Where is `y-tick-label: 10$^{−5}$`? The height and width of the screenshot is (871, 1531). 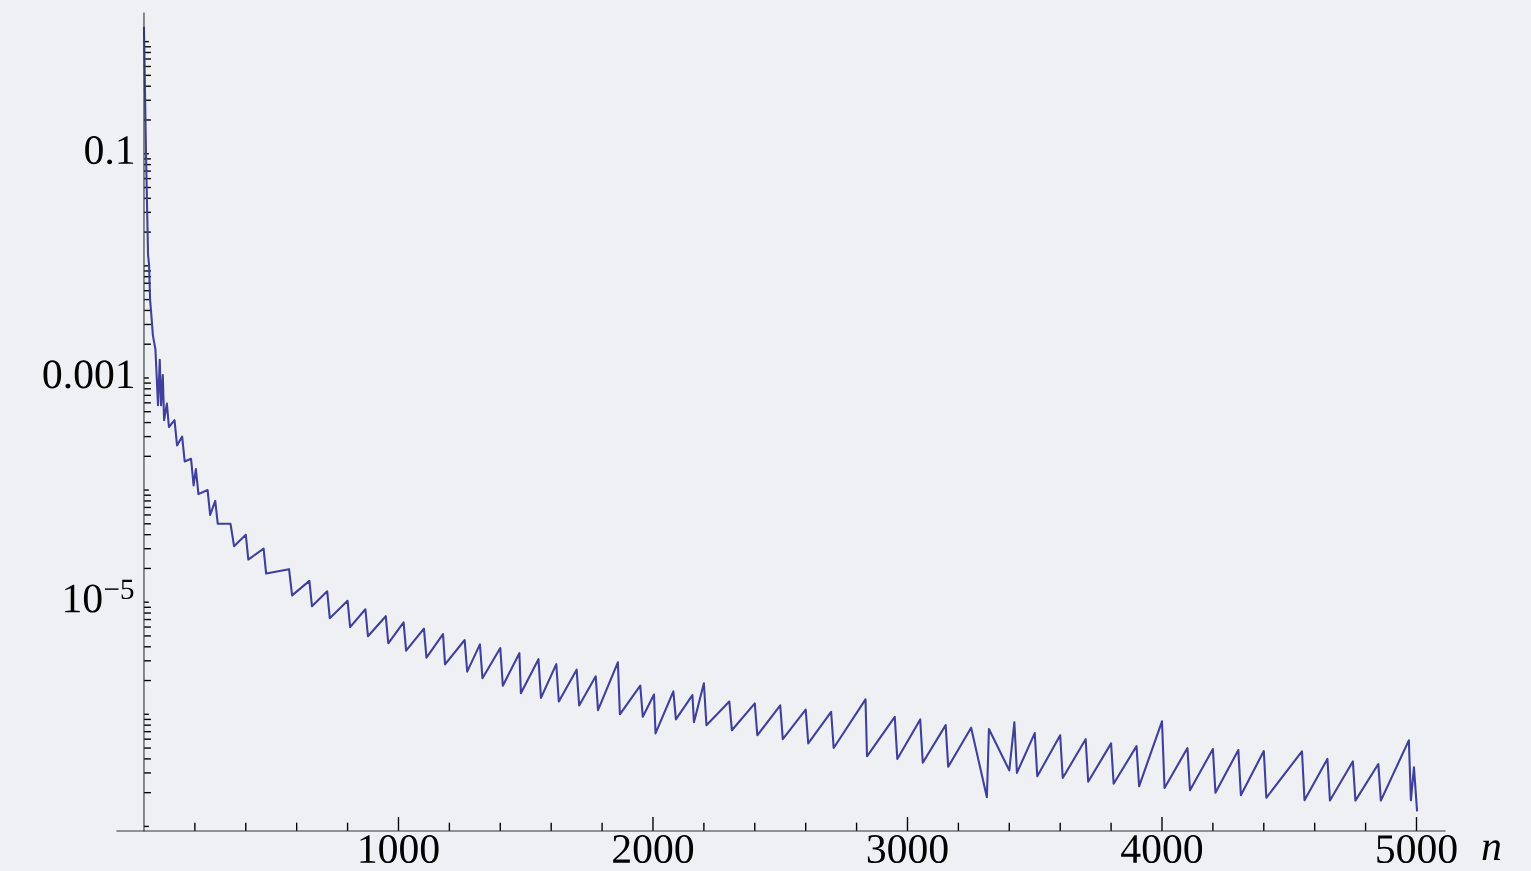 y-tick-label: 10$^{−5}$ is located at coordinates (99, 596).